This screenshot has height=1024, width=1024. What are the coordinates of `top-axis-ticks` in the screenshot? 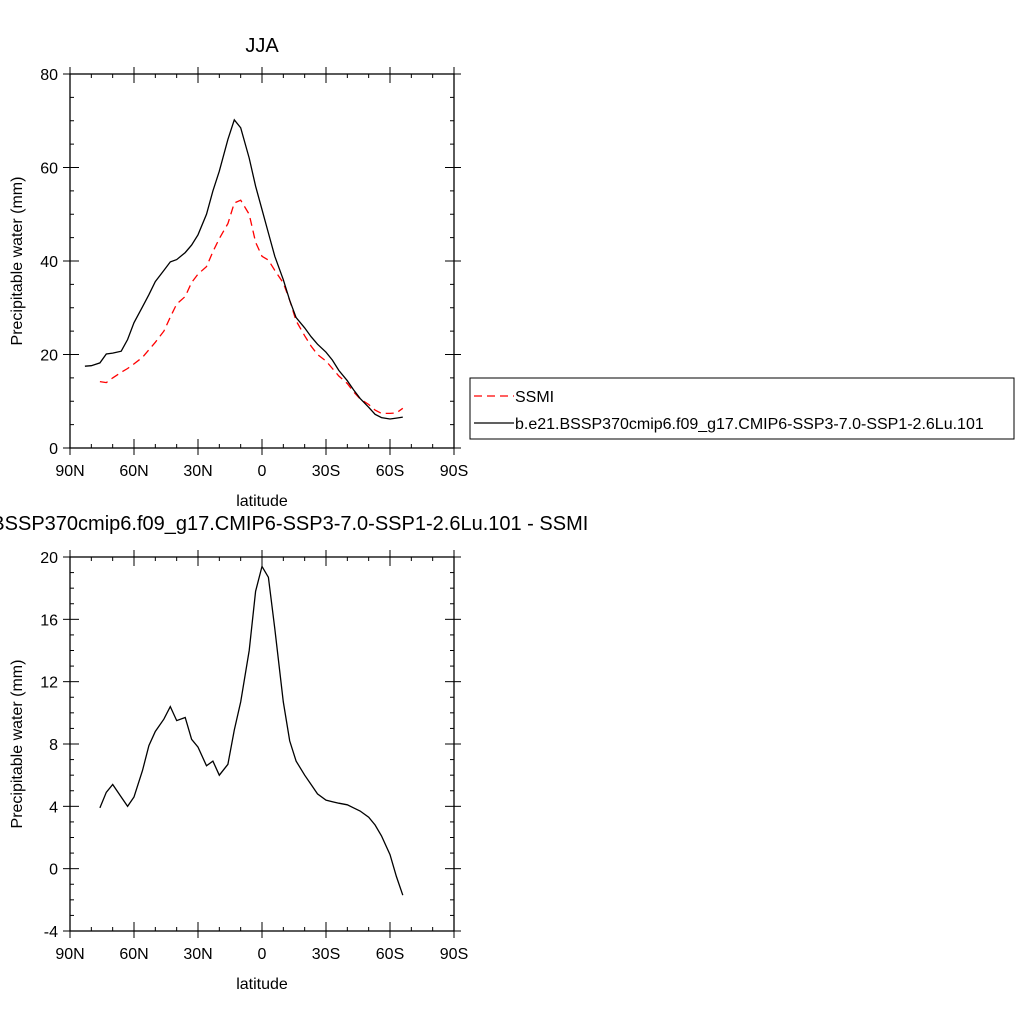 It's located at (262, 261).